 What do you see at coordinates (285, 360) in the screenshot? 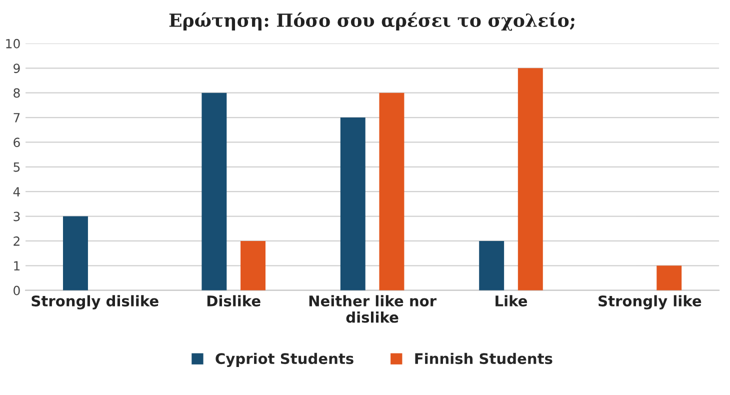
I see `legend-label: Cypriot Students` at bounding box center [285, 360].